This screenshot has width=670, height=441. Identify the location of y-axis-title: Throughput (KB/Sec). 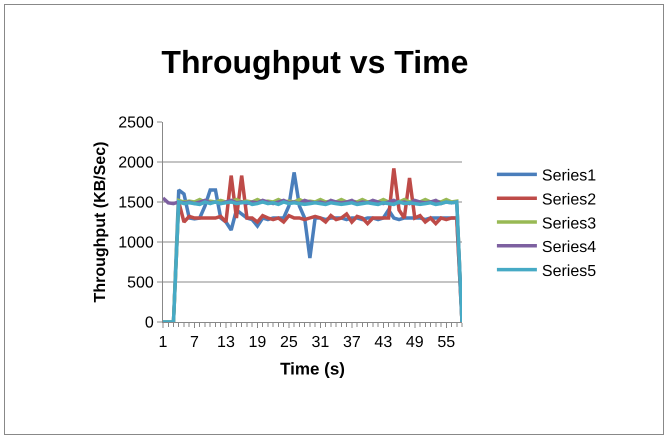
(101, 222).